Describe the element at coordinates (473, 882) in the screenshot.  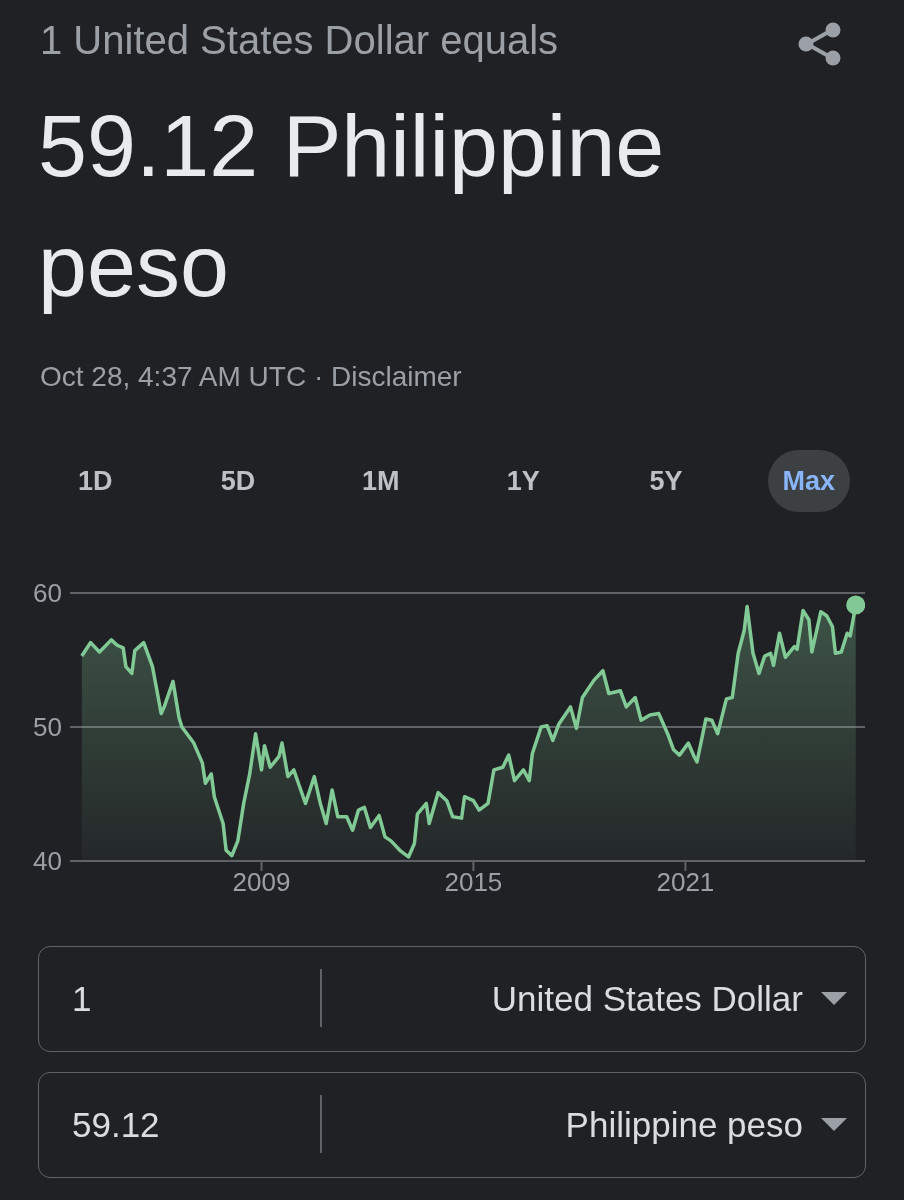
I see `x-tick-label: 2015` at that location.